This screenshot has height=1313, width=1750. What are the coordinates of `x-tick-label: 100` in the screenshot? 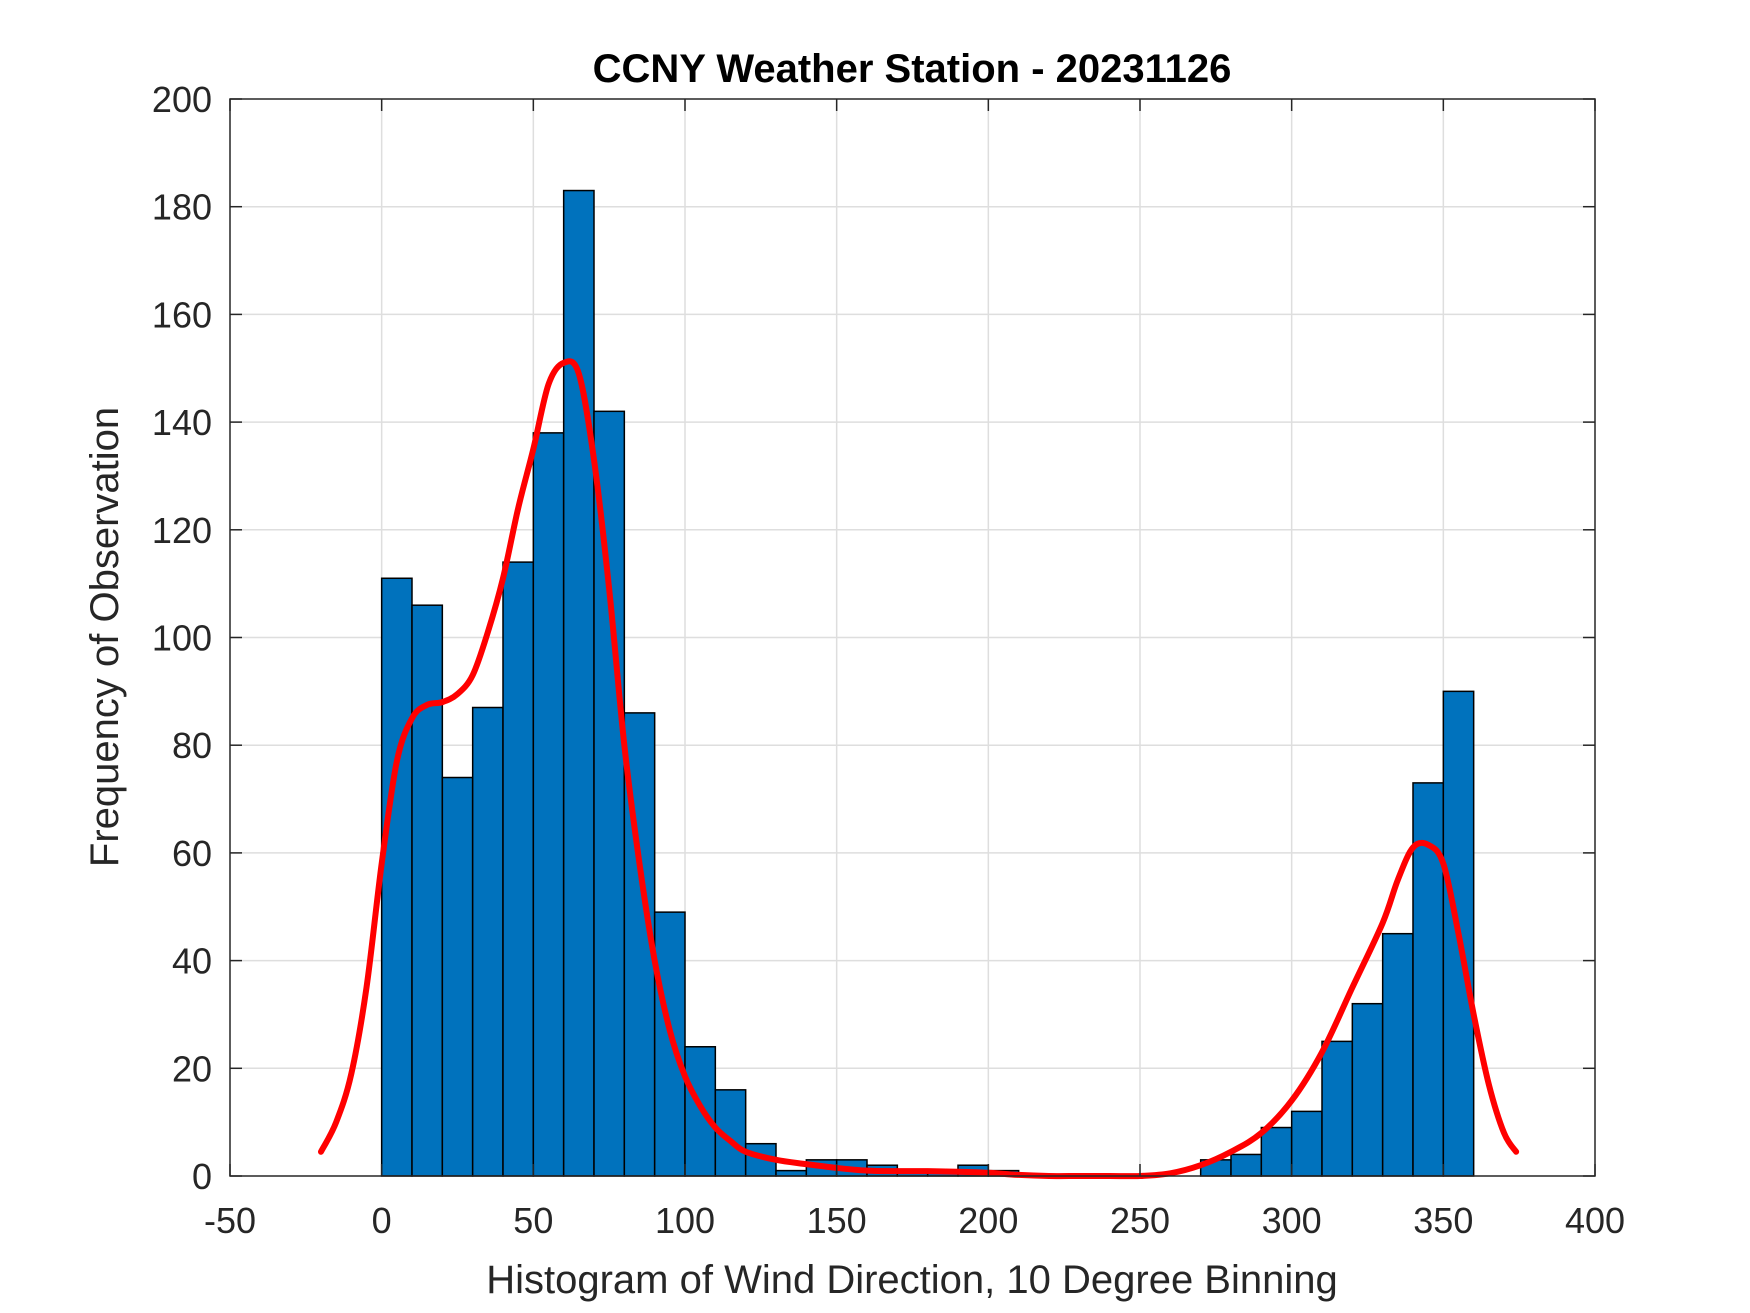 It's located at (685, 1220).